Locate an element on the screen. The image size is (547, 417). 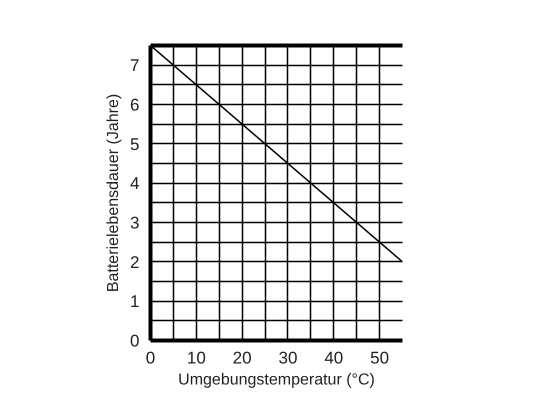
y-tick-label: 7 is located at coordinates (135, 66).